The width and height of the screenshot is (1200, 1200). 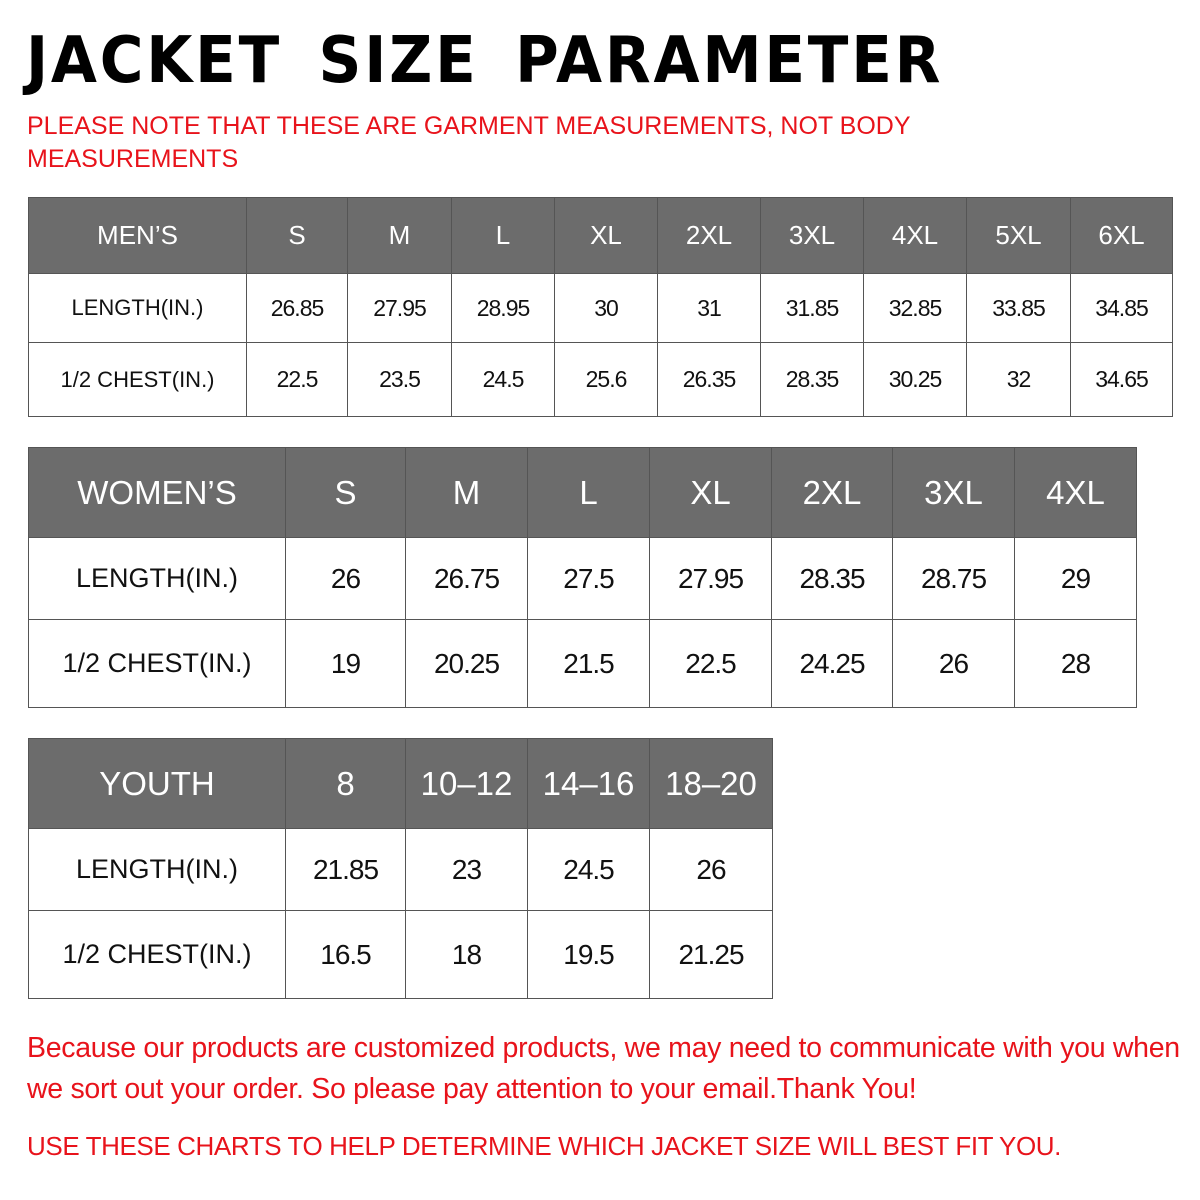 What do you see at coordinates (812, 308) in the screenshot?
I see `measurement-cell: 31.85` at bounding box center [812, 308].